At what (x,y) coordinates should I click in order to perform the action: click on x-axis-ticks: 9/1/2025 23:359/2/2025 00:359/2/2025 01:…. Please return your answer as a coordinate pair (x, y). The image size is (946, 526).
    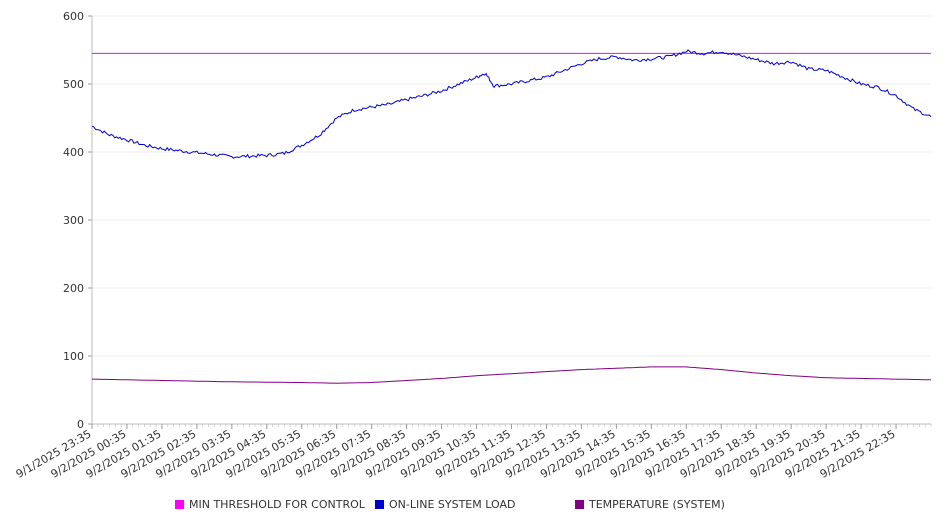
    Looking at the image, I should click on (456, 454).